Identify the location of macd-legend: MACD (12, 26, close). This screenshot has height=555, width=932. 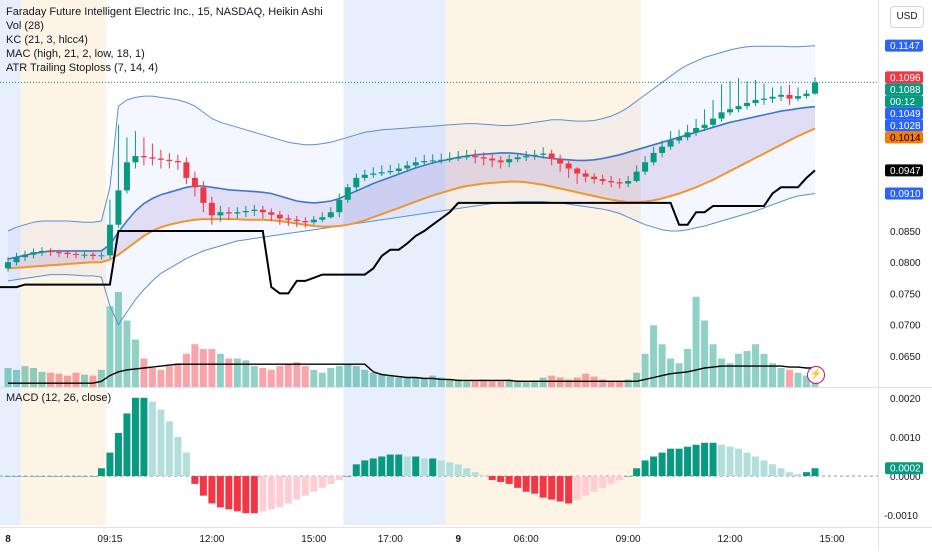
(59, 398).